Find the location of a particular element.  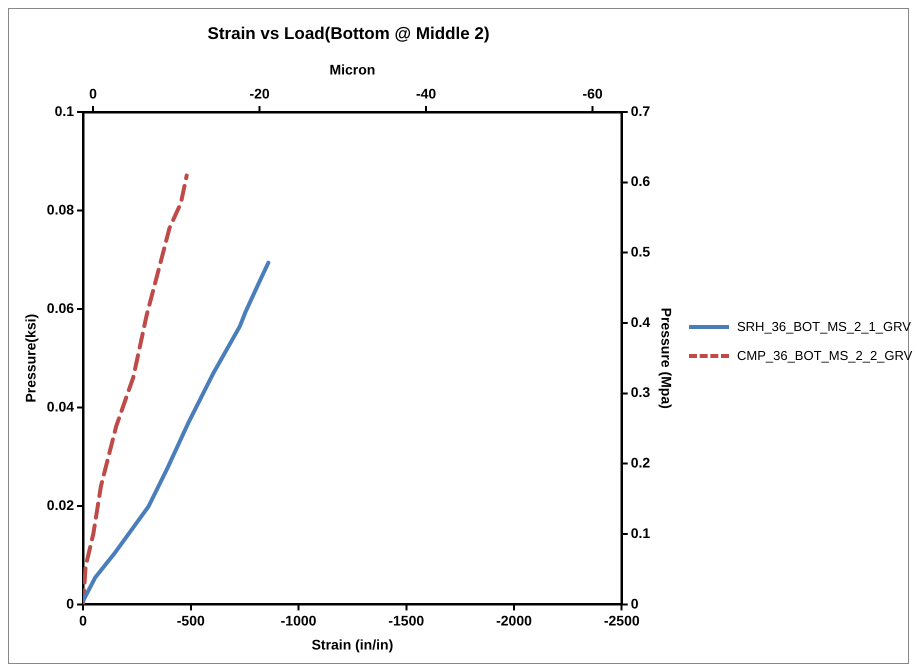

chart-title: Strain vs Load(Bottom @ Middle 2) is located at coordinates (349, 33).